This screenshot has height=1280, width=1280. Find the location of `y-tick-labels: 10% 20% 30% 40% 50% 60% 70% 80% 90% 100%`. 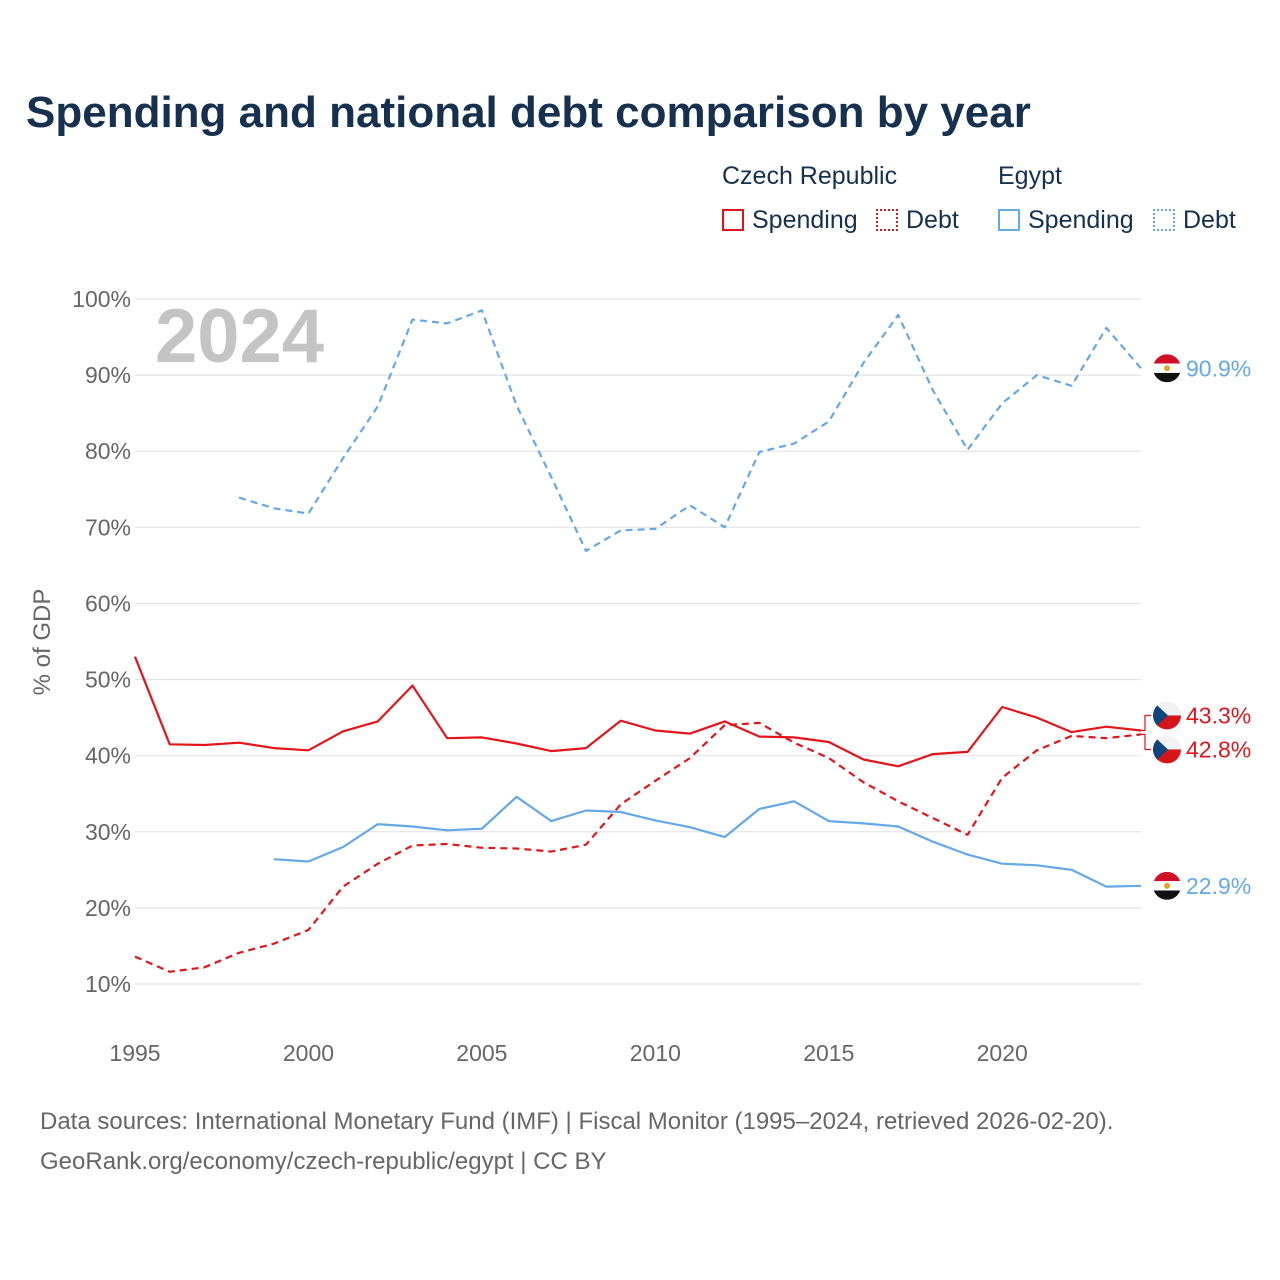

y-tick-labels: 10% 20% 30% 40% 50% 60% 70% 80% 90% 100% is located at coordinates (101, 641).